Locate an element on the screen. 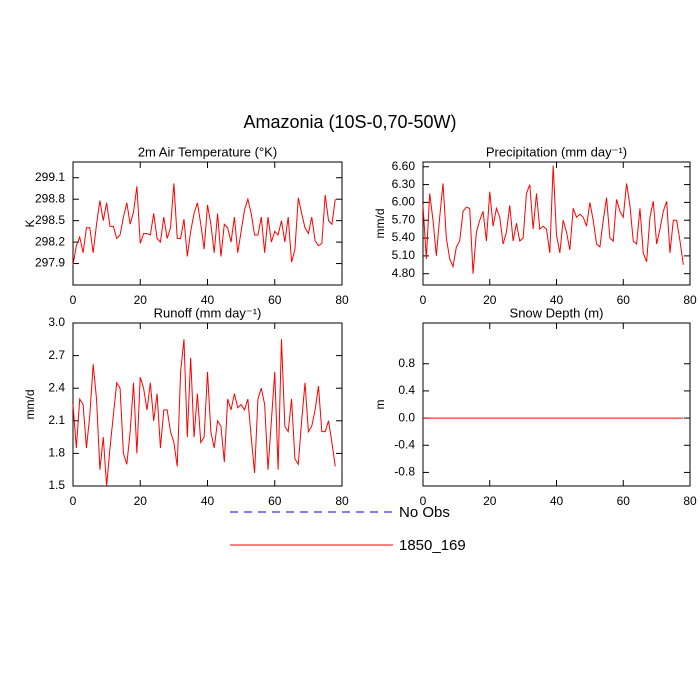  y-tick-label: 298.8 is located at coordinates (50, 198).